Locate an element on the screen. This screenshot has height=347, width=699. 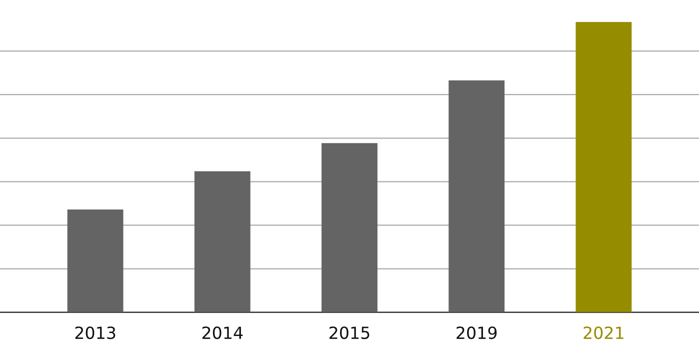
x-tick-label: 2015 is located at coordinates (350, 333).